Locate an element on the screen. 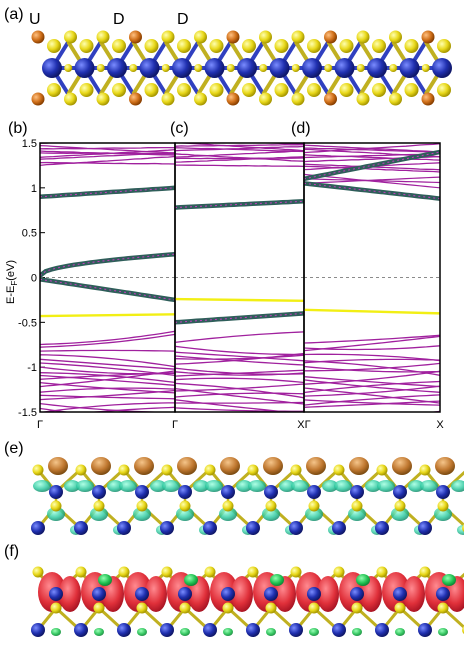 Image resolution: width=464 pixels, height=654 pixels. defect-band-b is located at coordinates (107, 315).